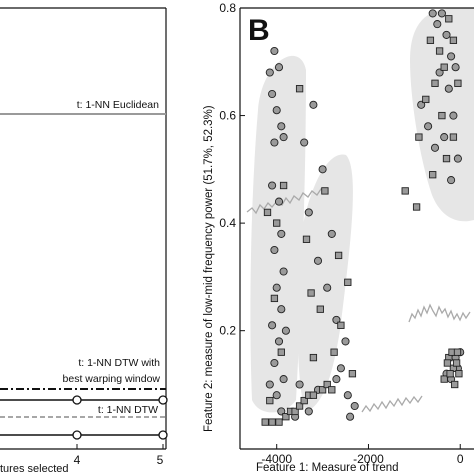 The image size is (474, 474). What do you see at coordinates (460, 459) in the screenshot?
I see `panel-b-x-tick-label: 0` at bounding box center [460, 459].